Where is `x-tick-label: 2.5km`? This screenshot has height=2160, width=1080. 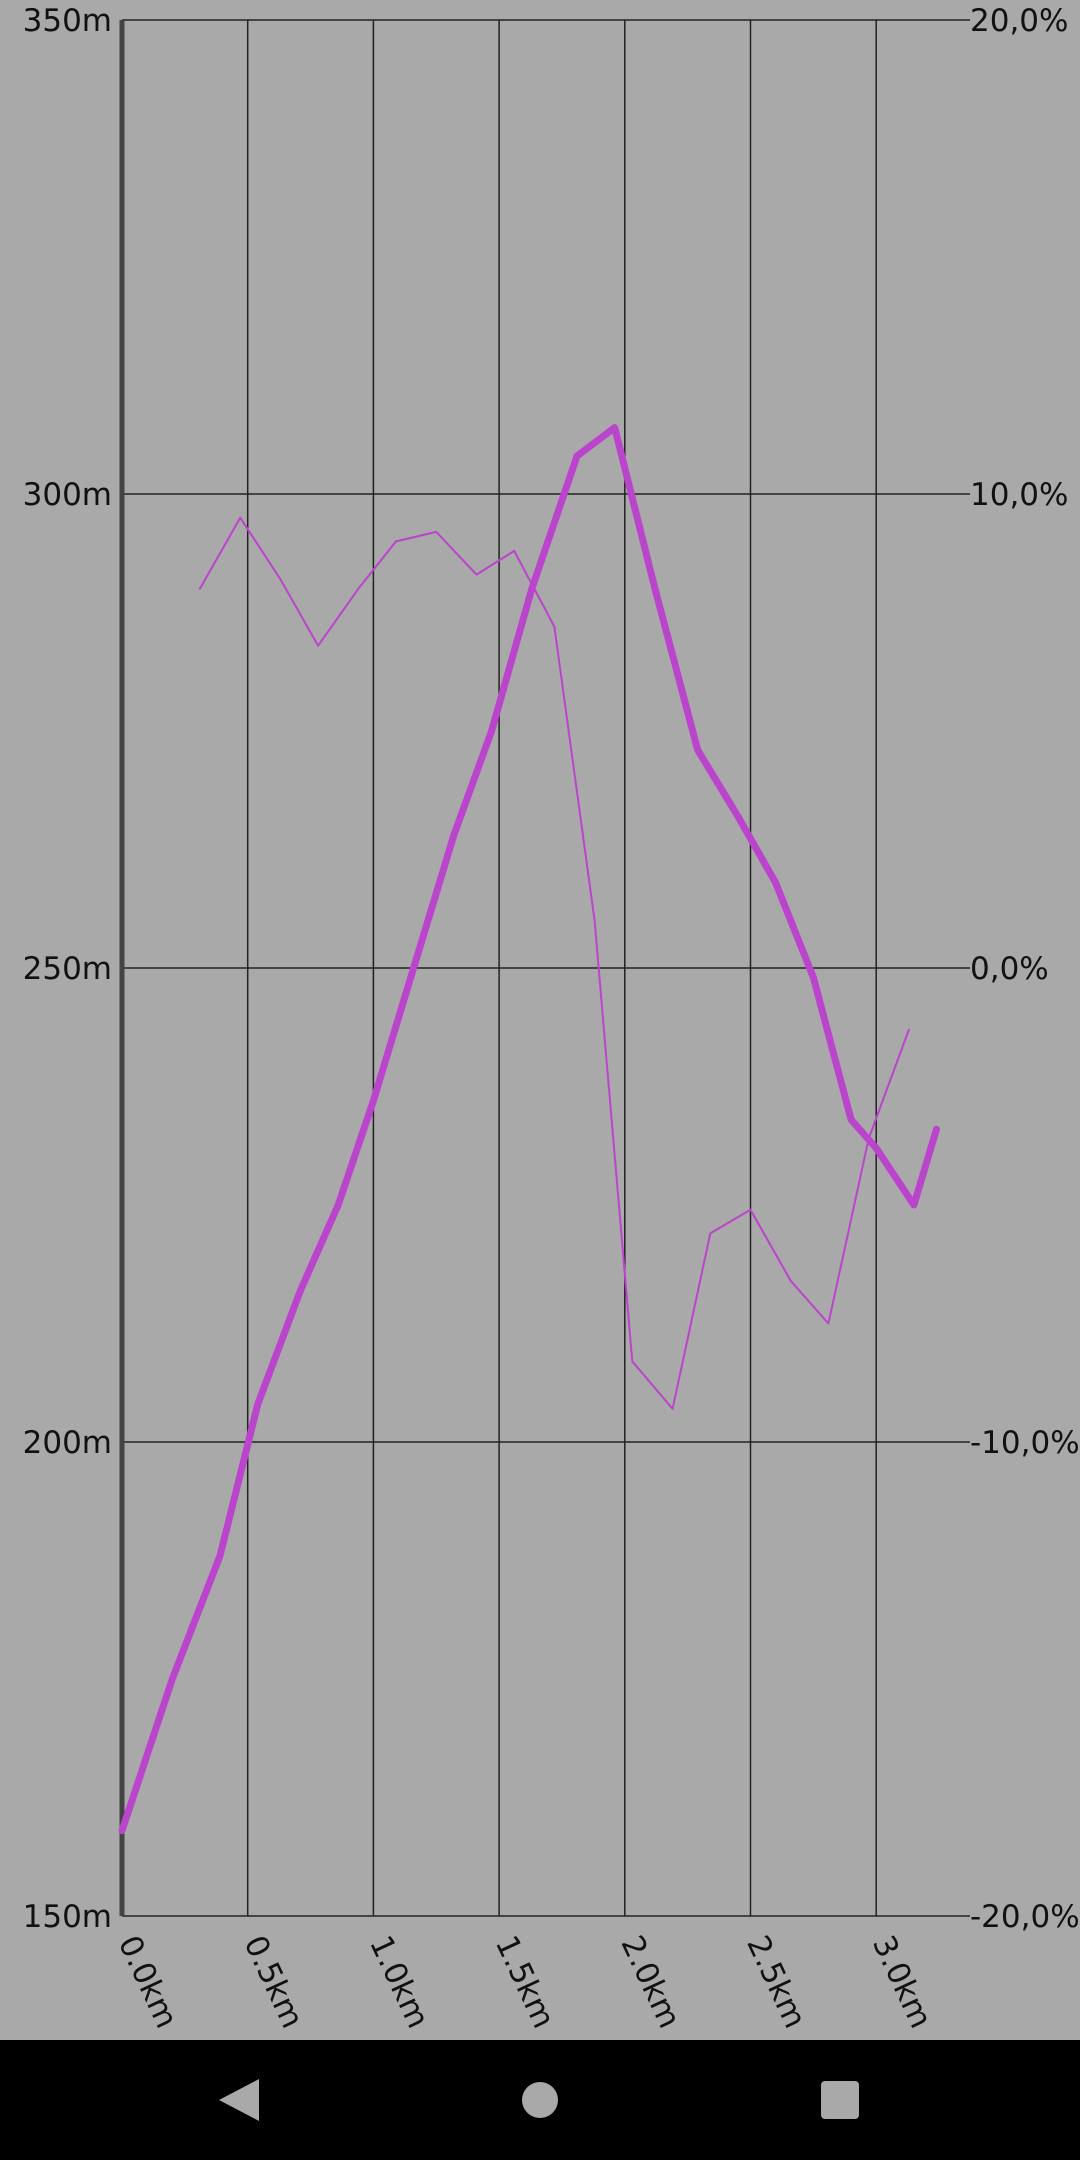 x-tick-label: 2.5km is located at coordinates (776, 1982).